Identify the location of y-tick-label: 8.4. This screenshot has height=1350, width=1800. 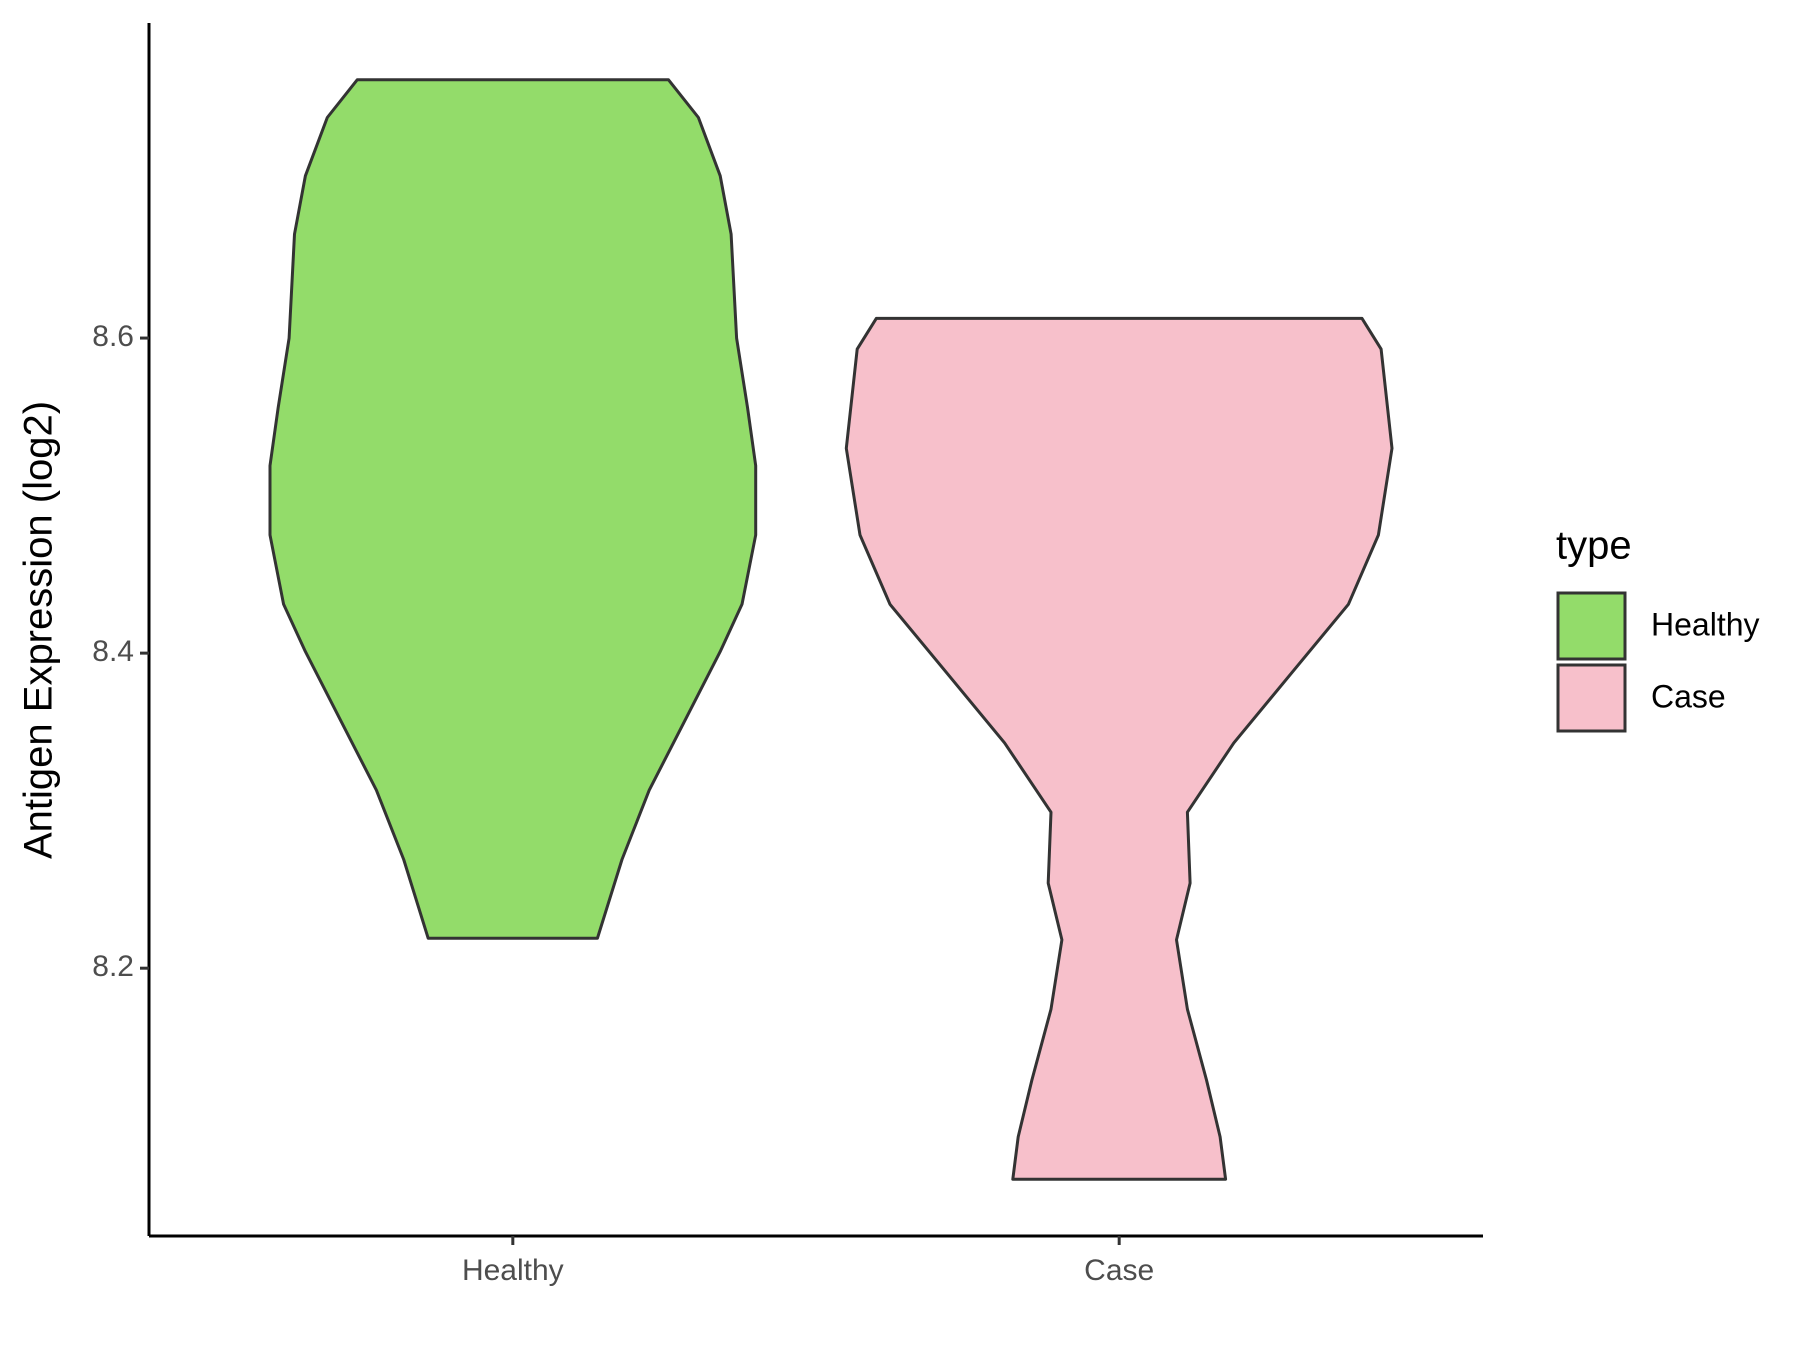
(113, 651).